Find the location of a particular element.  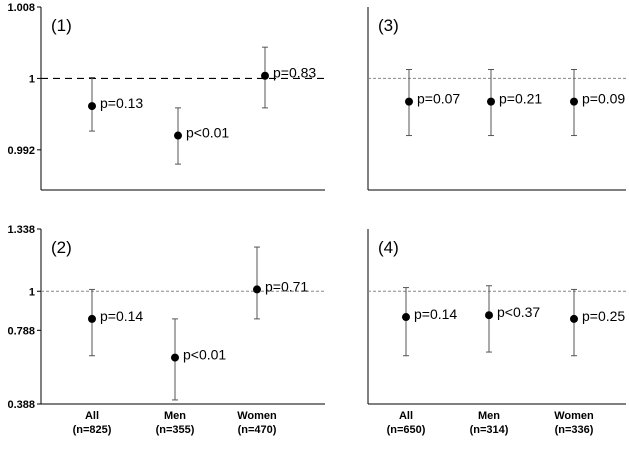

panel-3-label: (2) is located at coordinates (61, 247).